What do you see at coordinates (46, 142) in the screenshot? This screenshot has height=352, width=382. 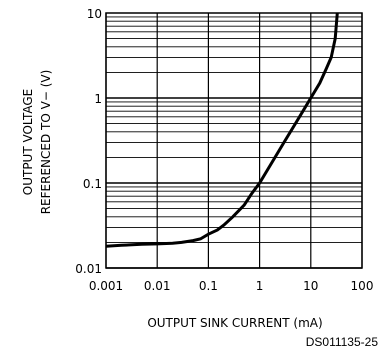 I see `y-axis-label-line2: REFERENCED TO V− (V)` at bounding box center [46, 142].